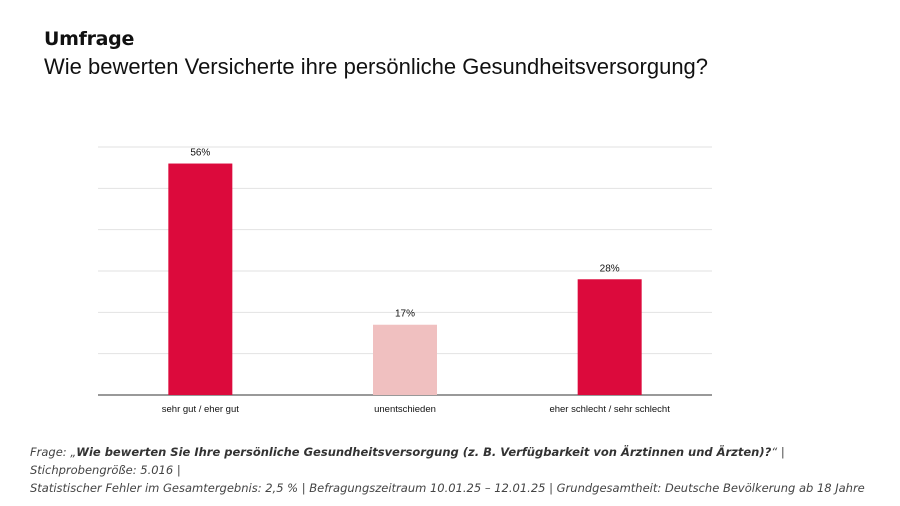 The height and width of the screenshot is (506, 900). Describe the element at coordinates (53, 452) in the screenshot. I see `footnote-question-prefix: Frage: „` at that location.